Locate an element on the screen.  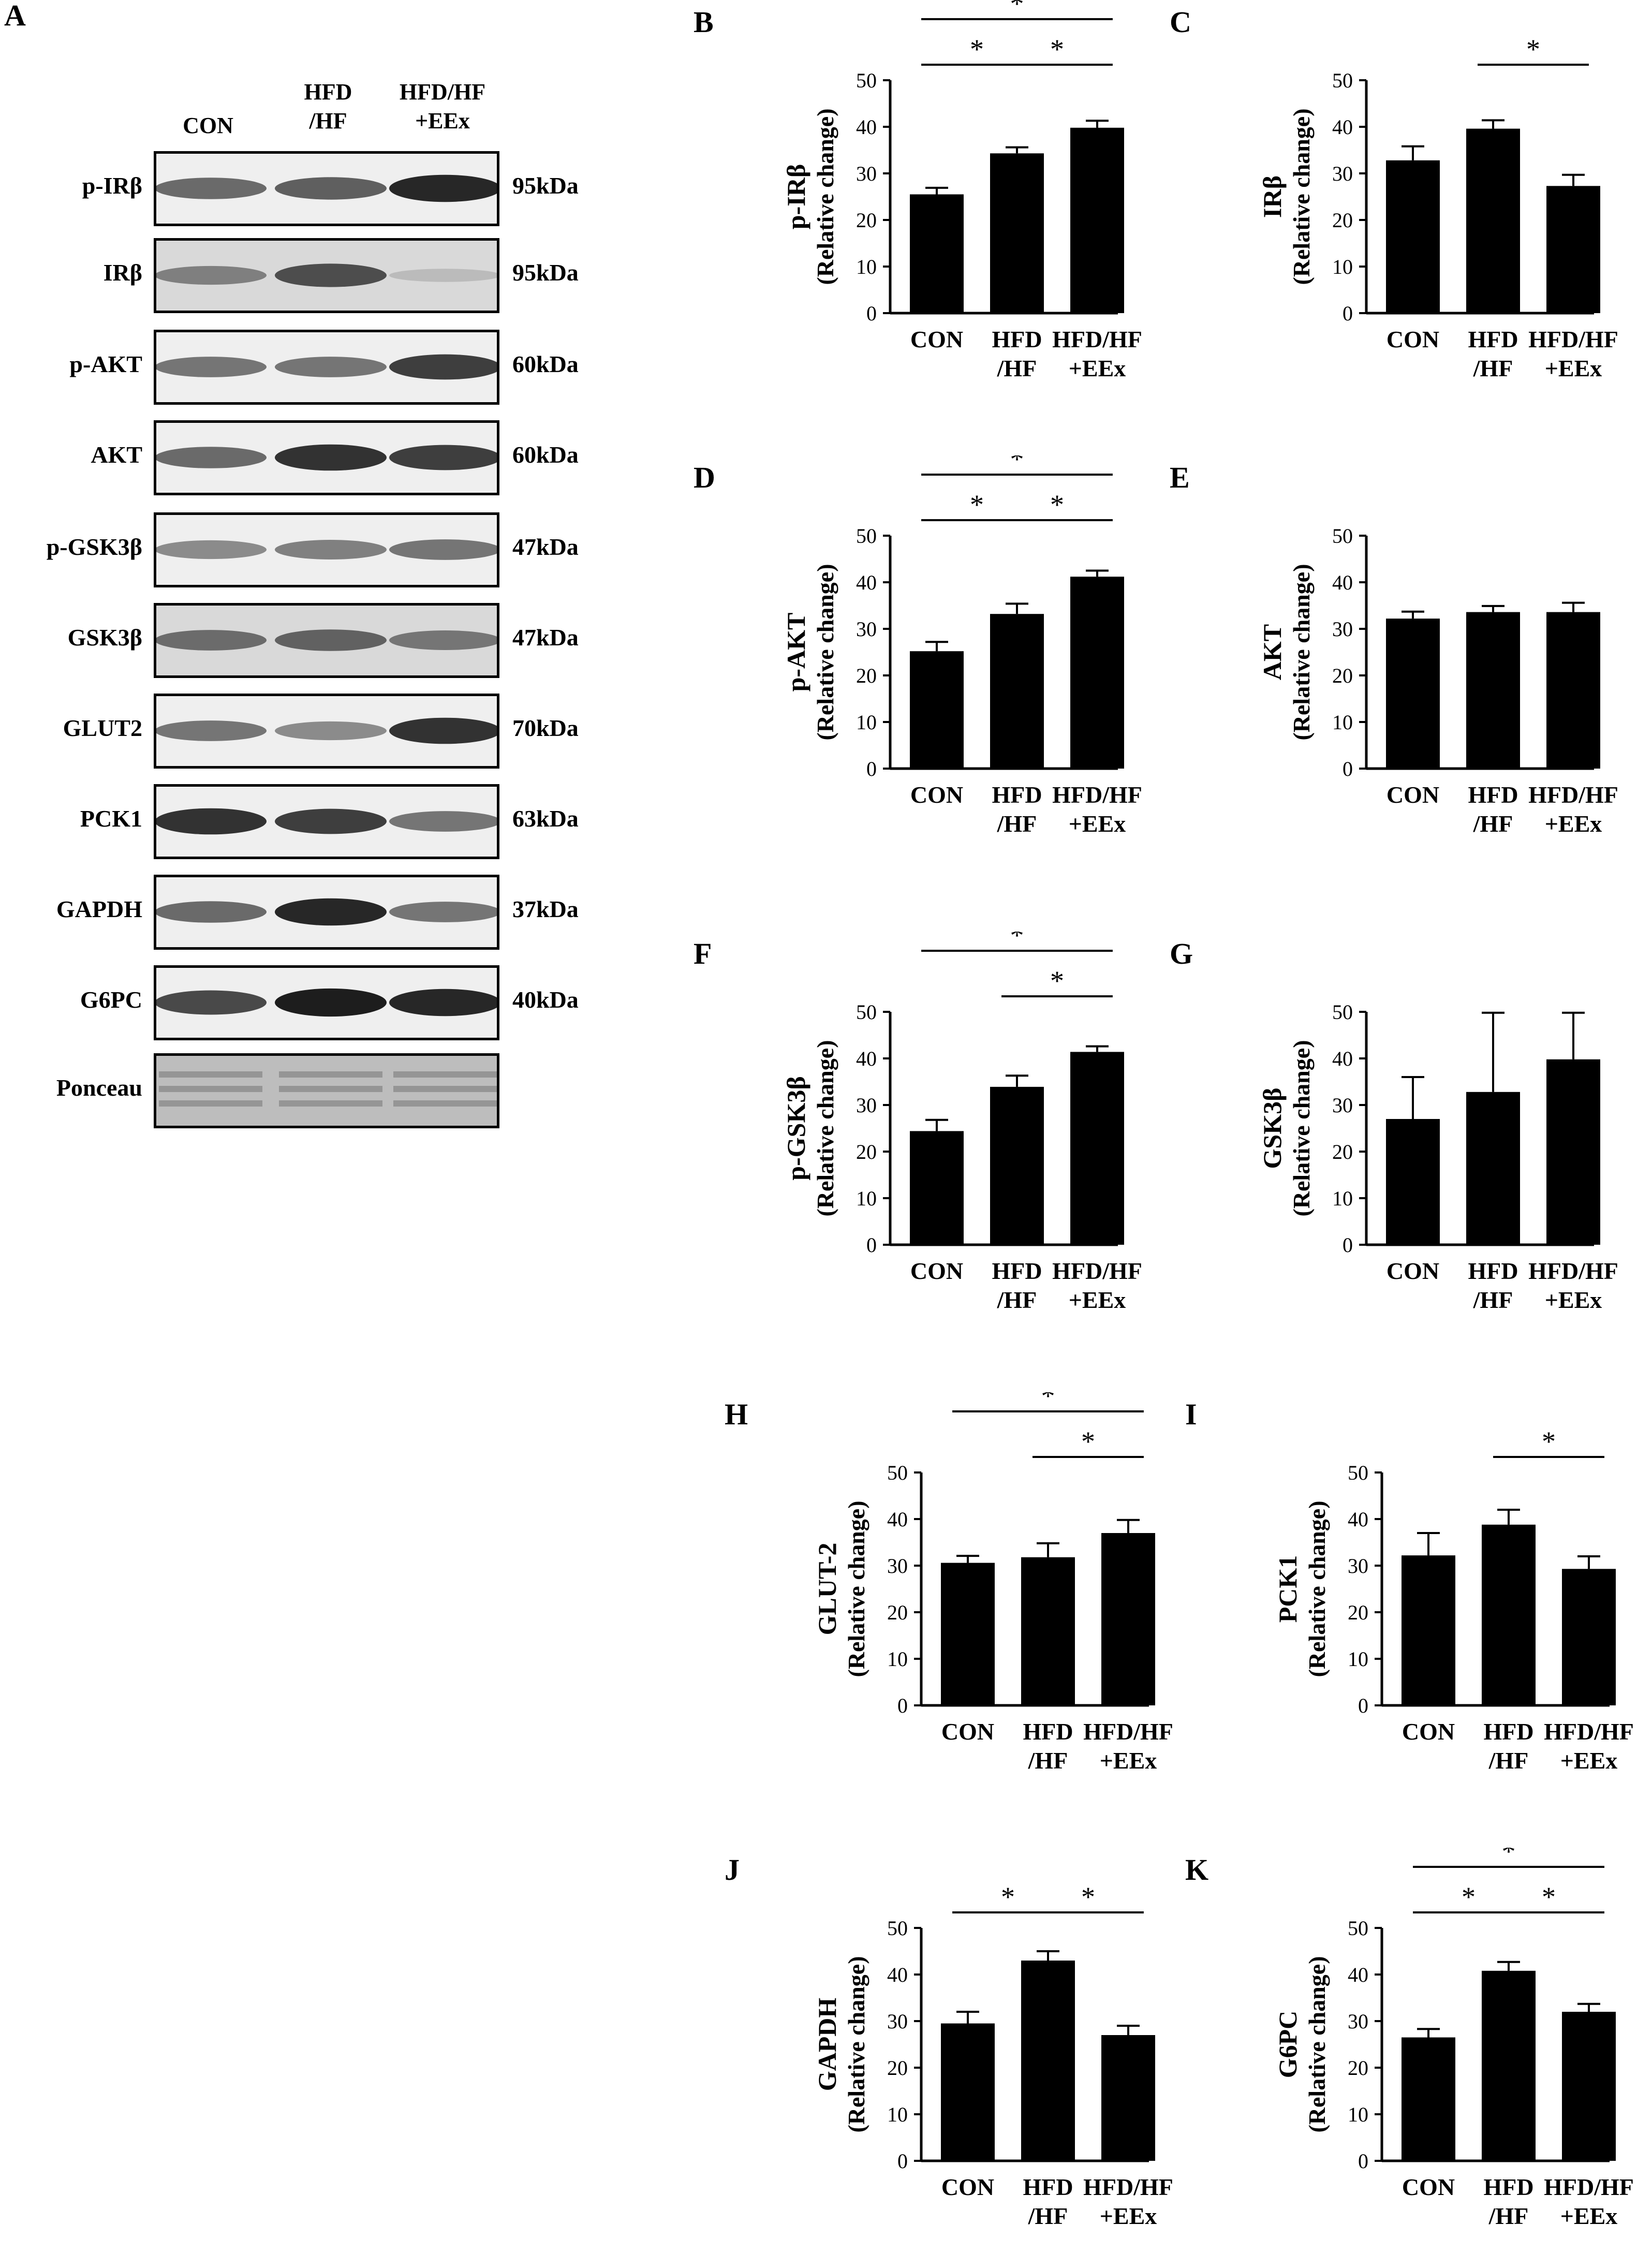
y-axis-label: GLUT-2 is located at coordinates (828, 1589).